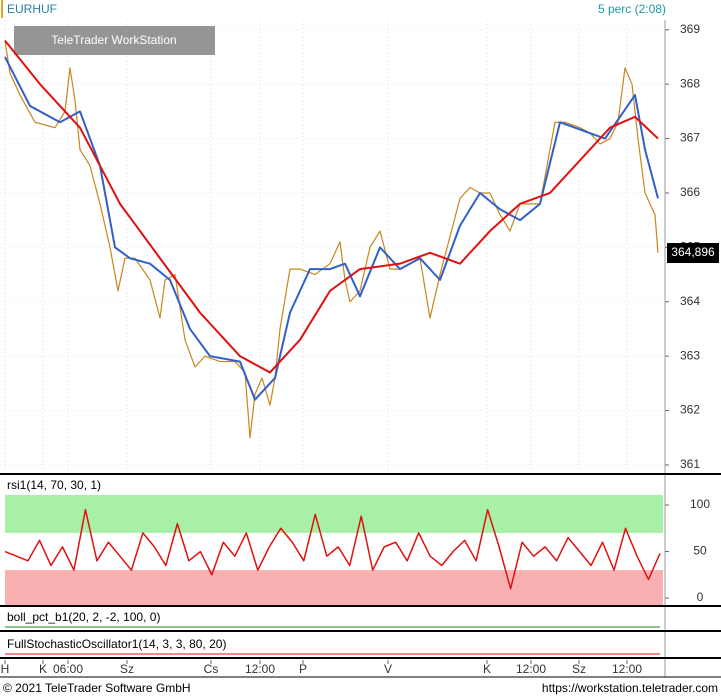  I want to click on panel-title: rsi1(14, 70, 30, 1), so click(54, 485).